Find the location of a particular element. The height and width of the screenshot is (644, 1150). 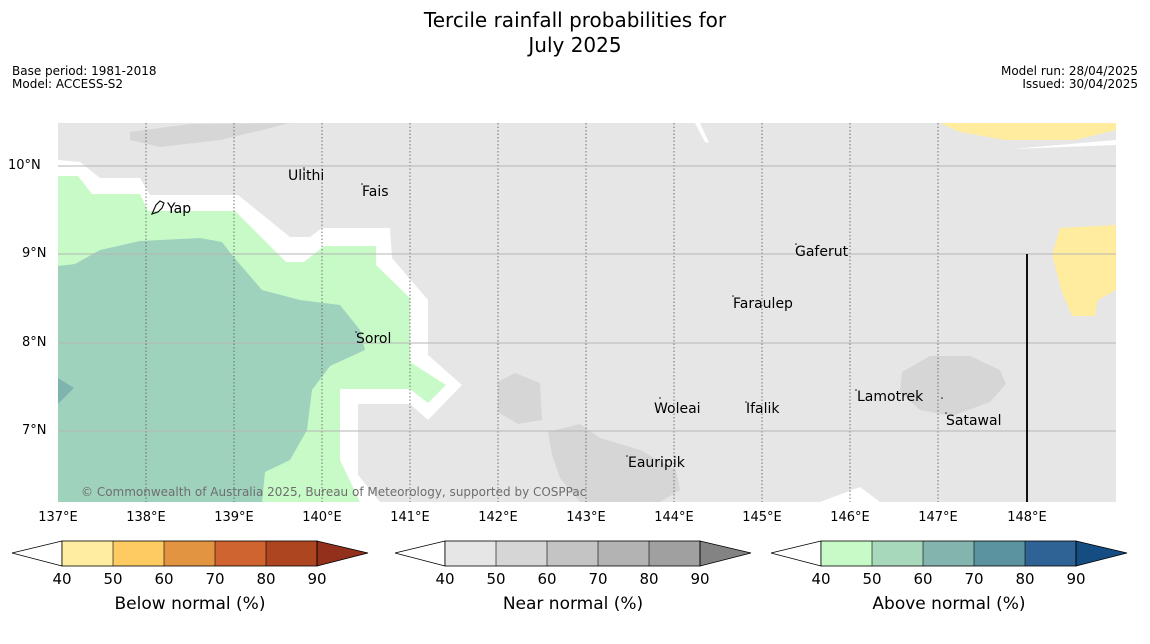

x-tick-label: 148°E is located at coordinates (1027, 517).